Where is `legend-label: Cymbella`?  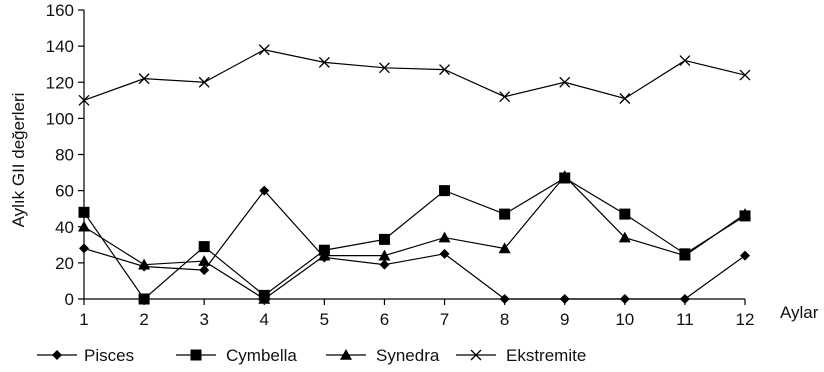 legend-label: Cymbella is located at coordinates (261, 355).